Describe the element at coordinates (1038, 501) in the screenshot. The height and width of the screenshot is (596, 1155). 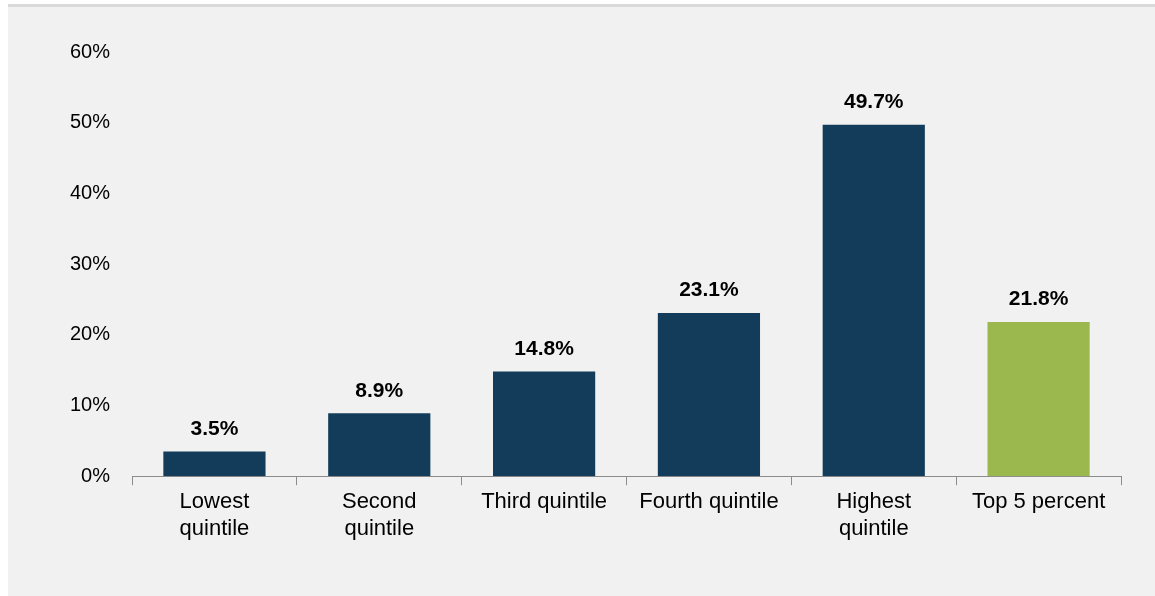
I see `x-tick-label: Top 5 percent` at that location.